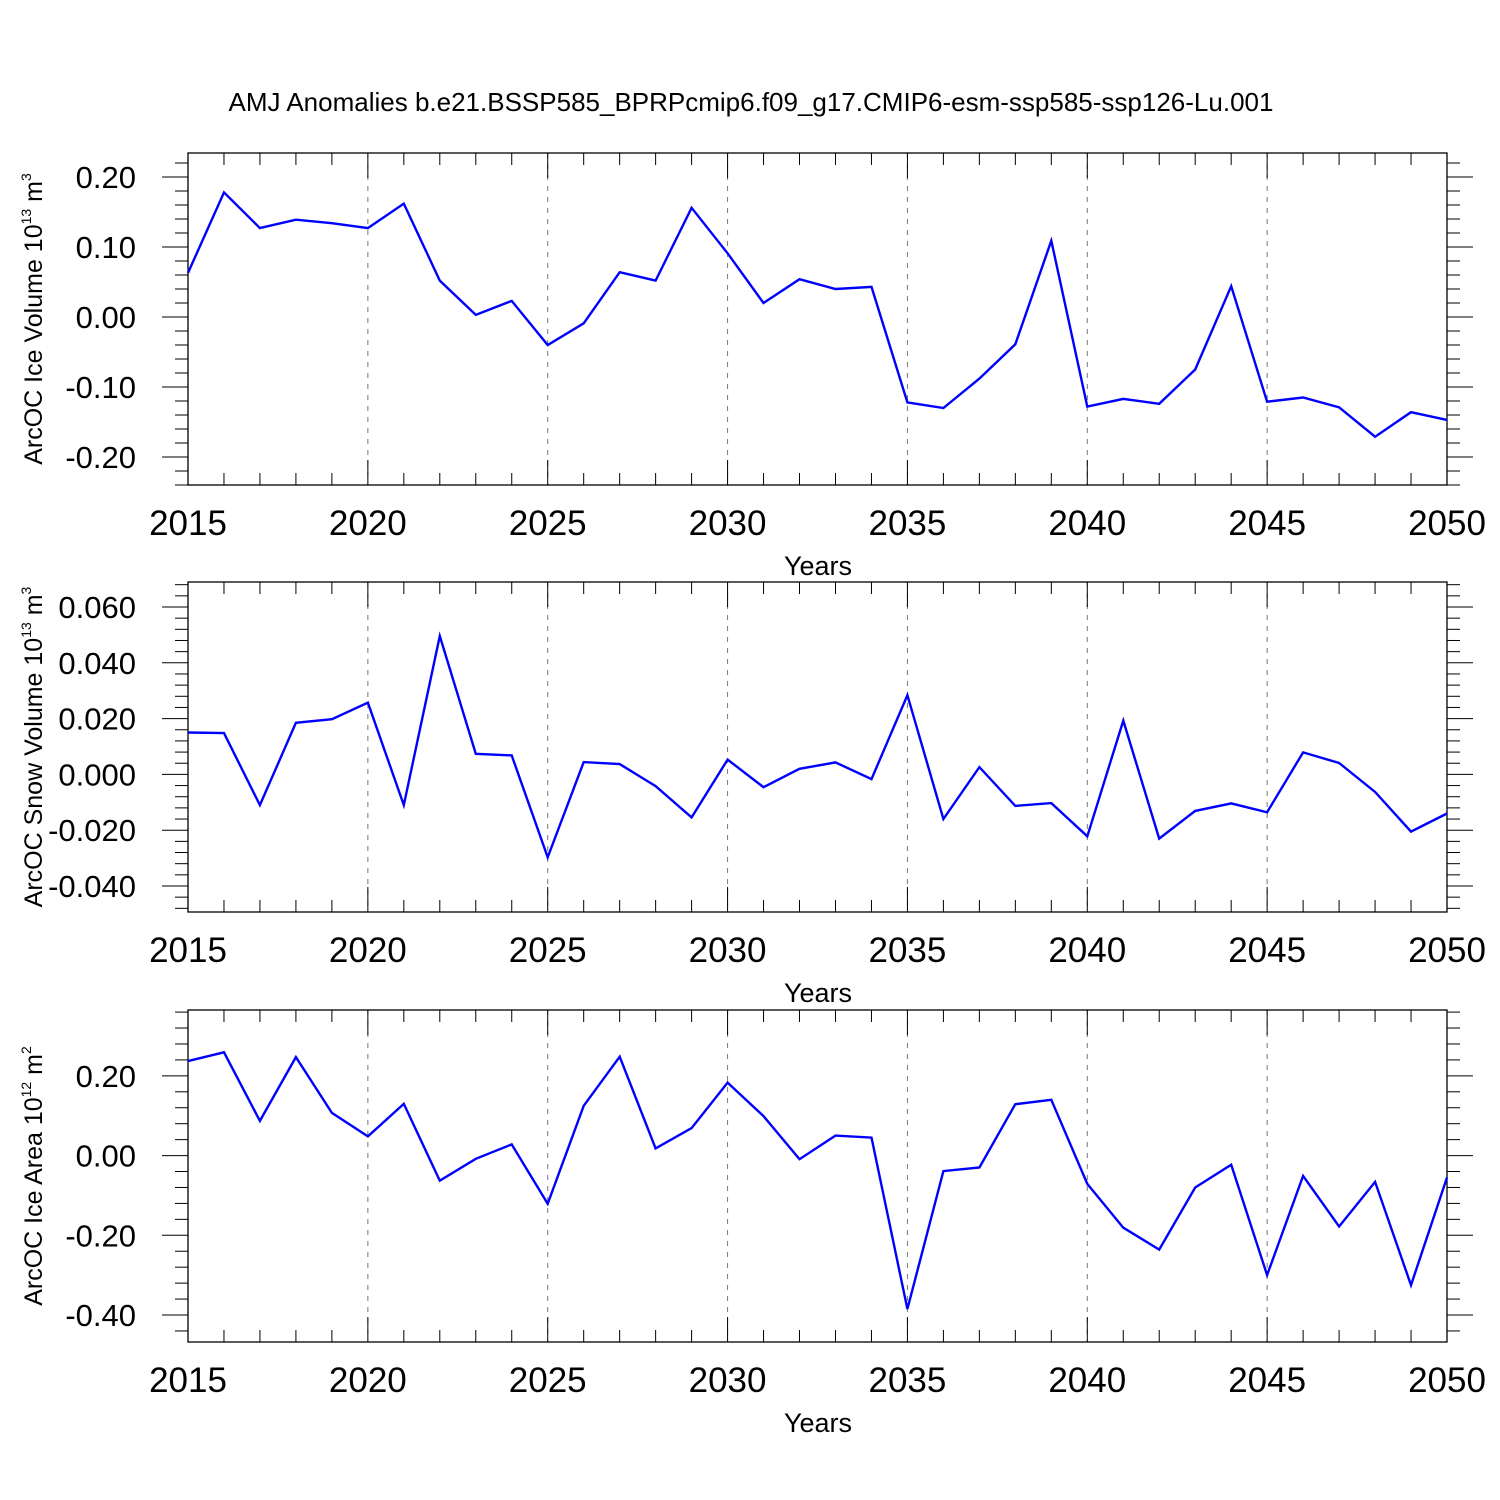 The width and height of the screenshot is (1500, 1500). Describe the element at coordinates (106, 247) in the screenshot. I see `y-tick-label: 0.10` at that location.